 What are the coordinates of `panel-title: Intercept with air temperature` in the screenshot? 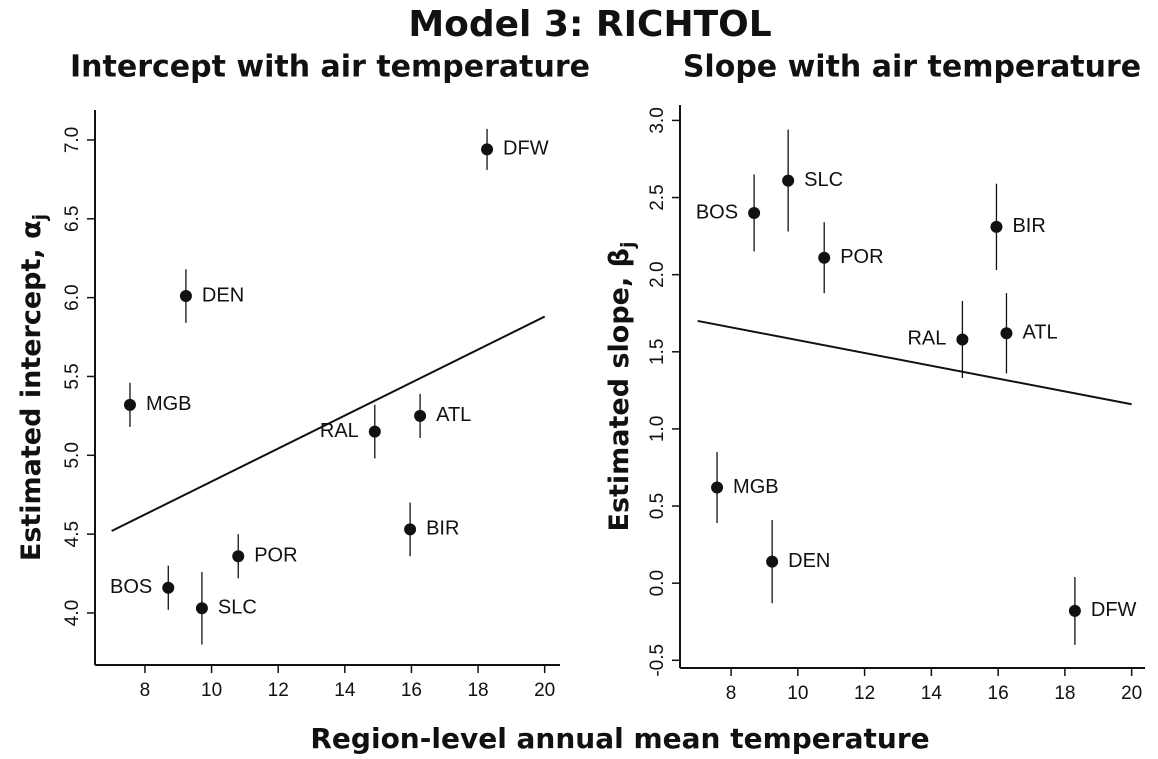 It's located at (330, 67).